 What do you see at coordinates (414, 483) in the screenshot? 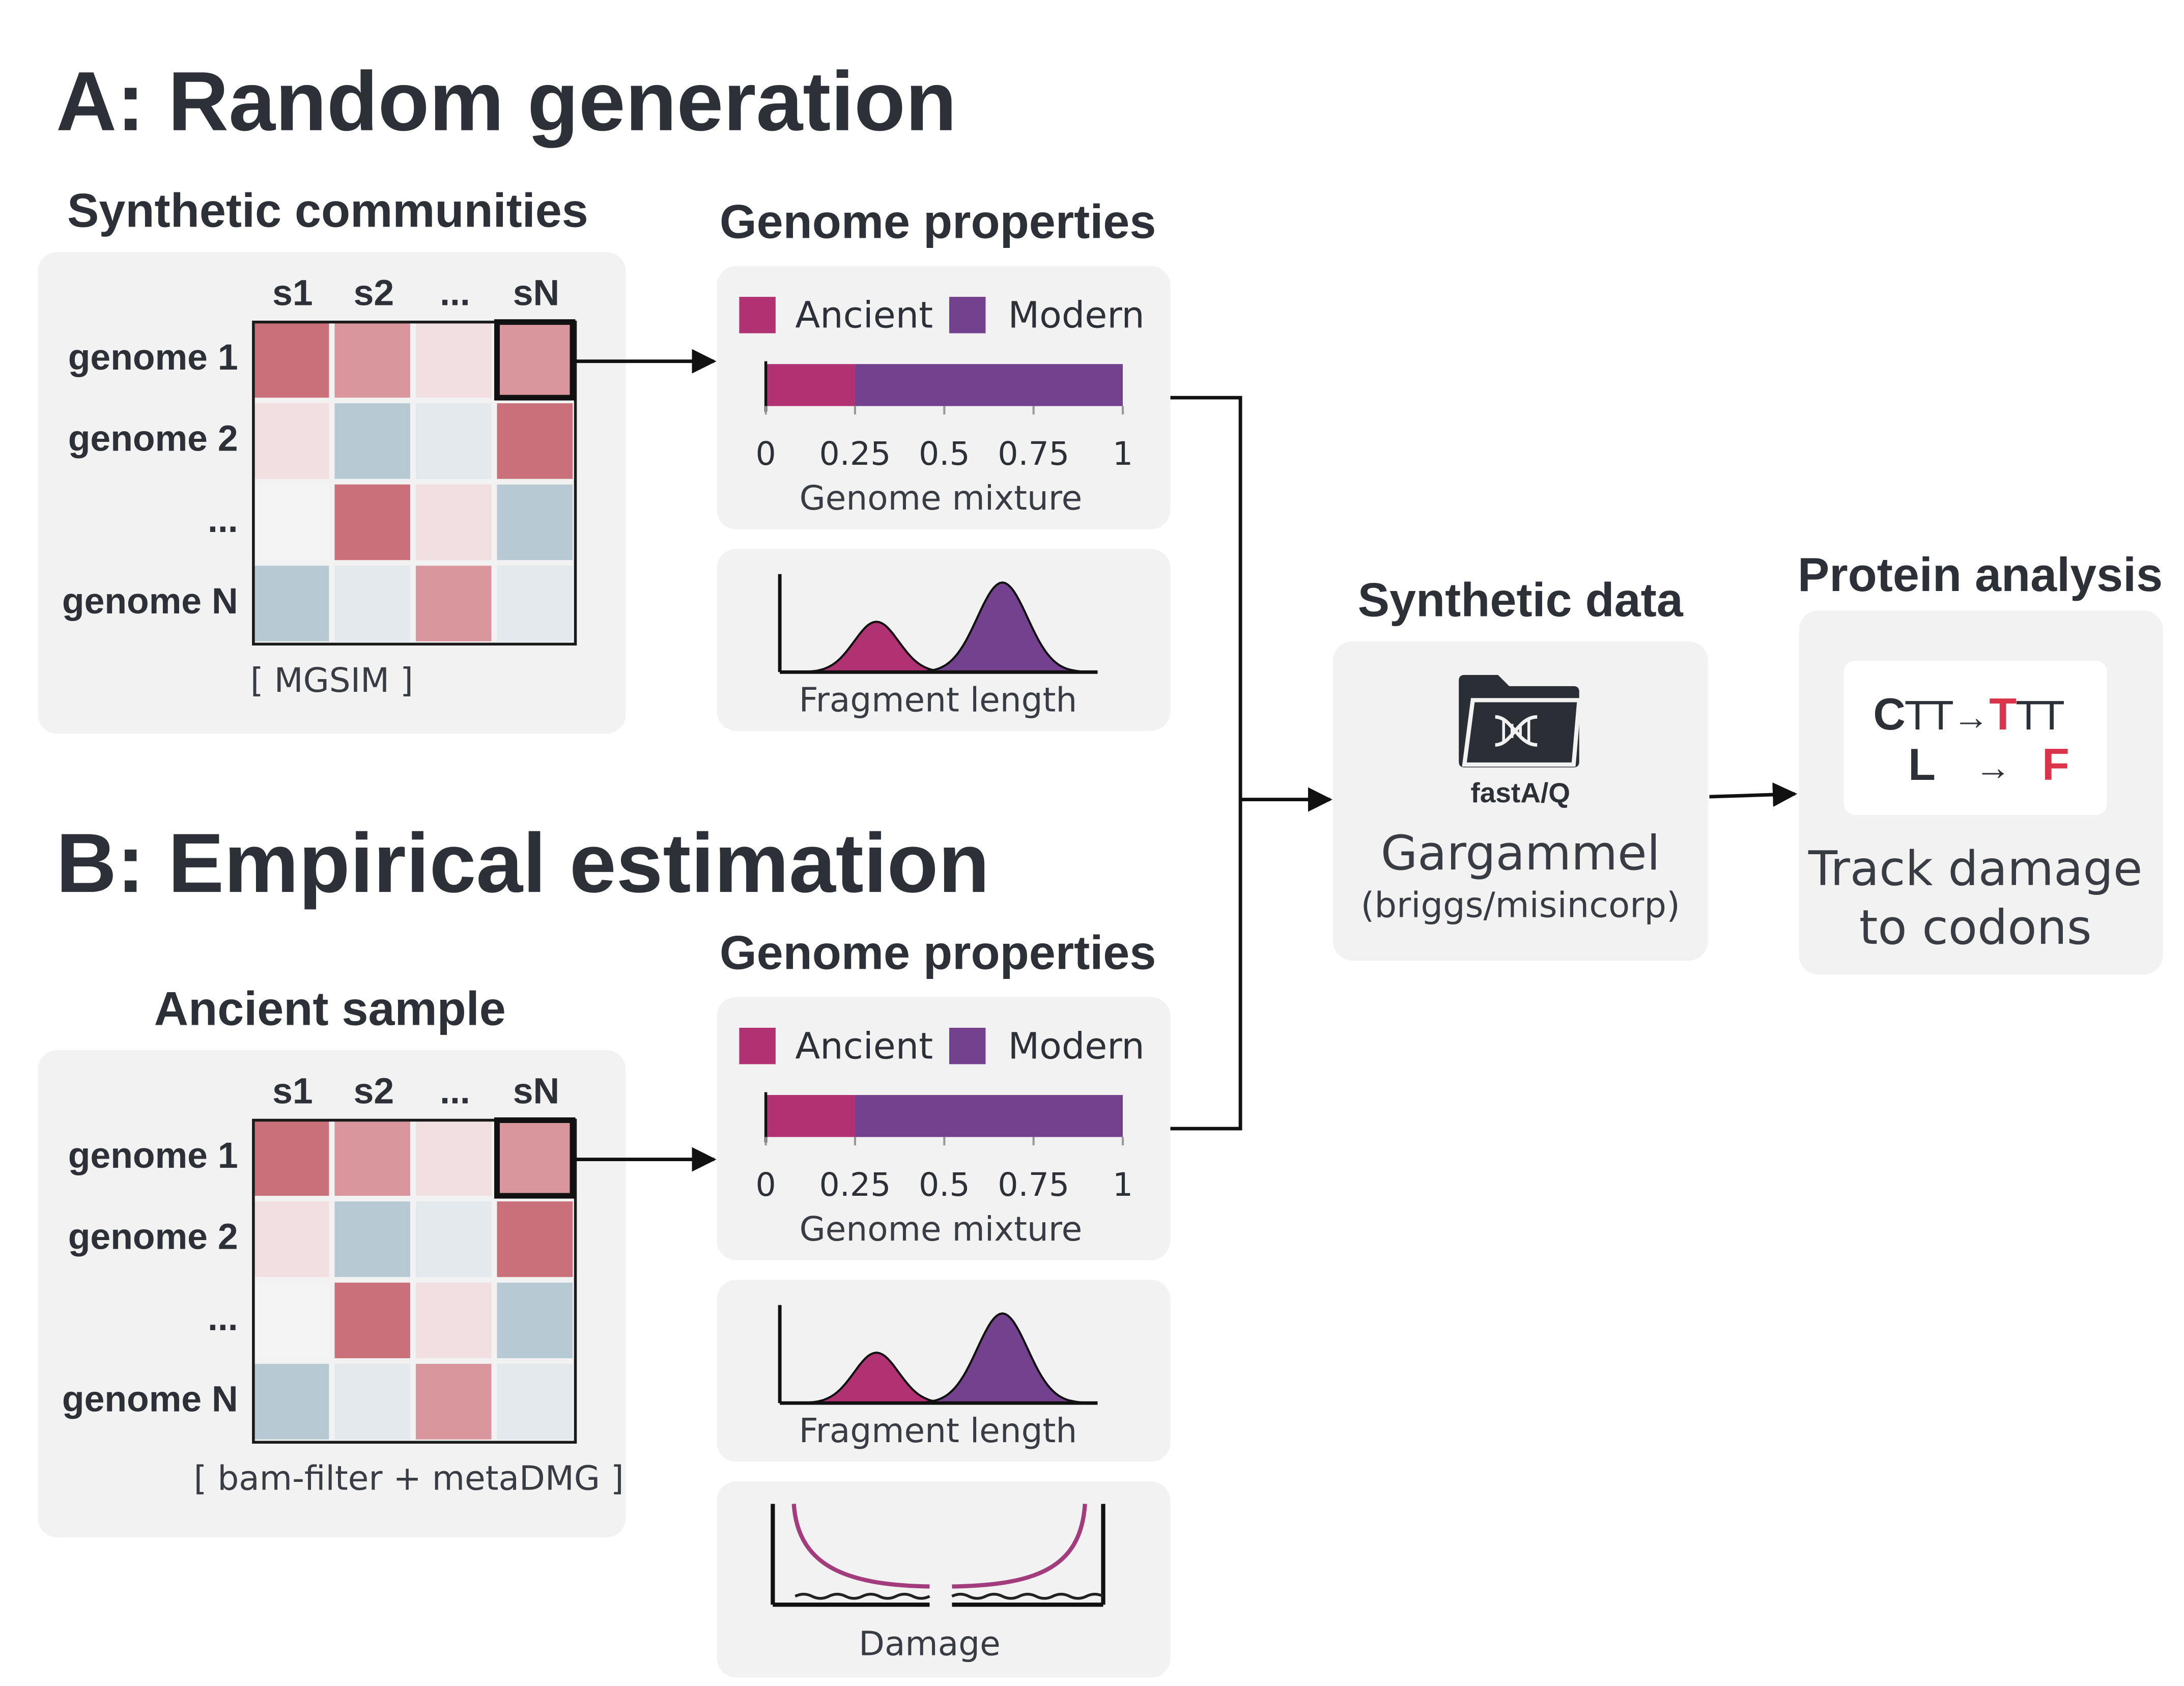
I see `matrix-a-frame` at bounding box center [414, 483].